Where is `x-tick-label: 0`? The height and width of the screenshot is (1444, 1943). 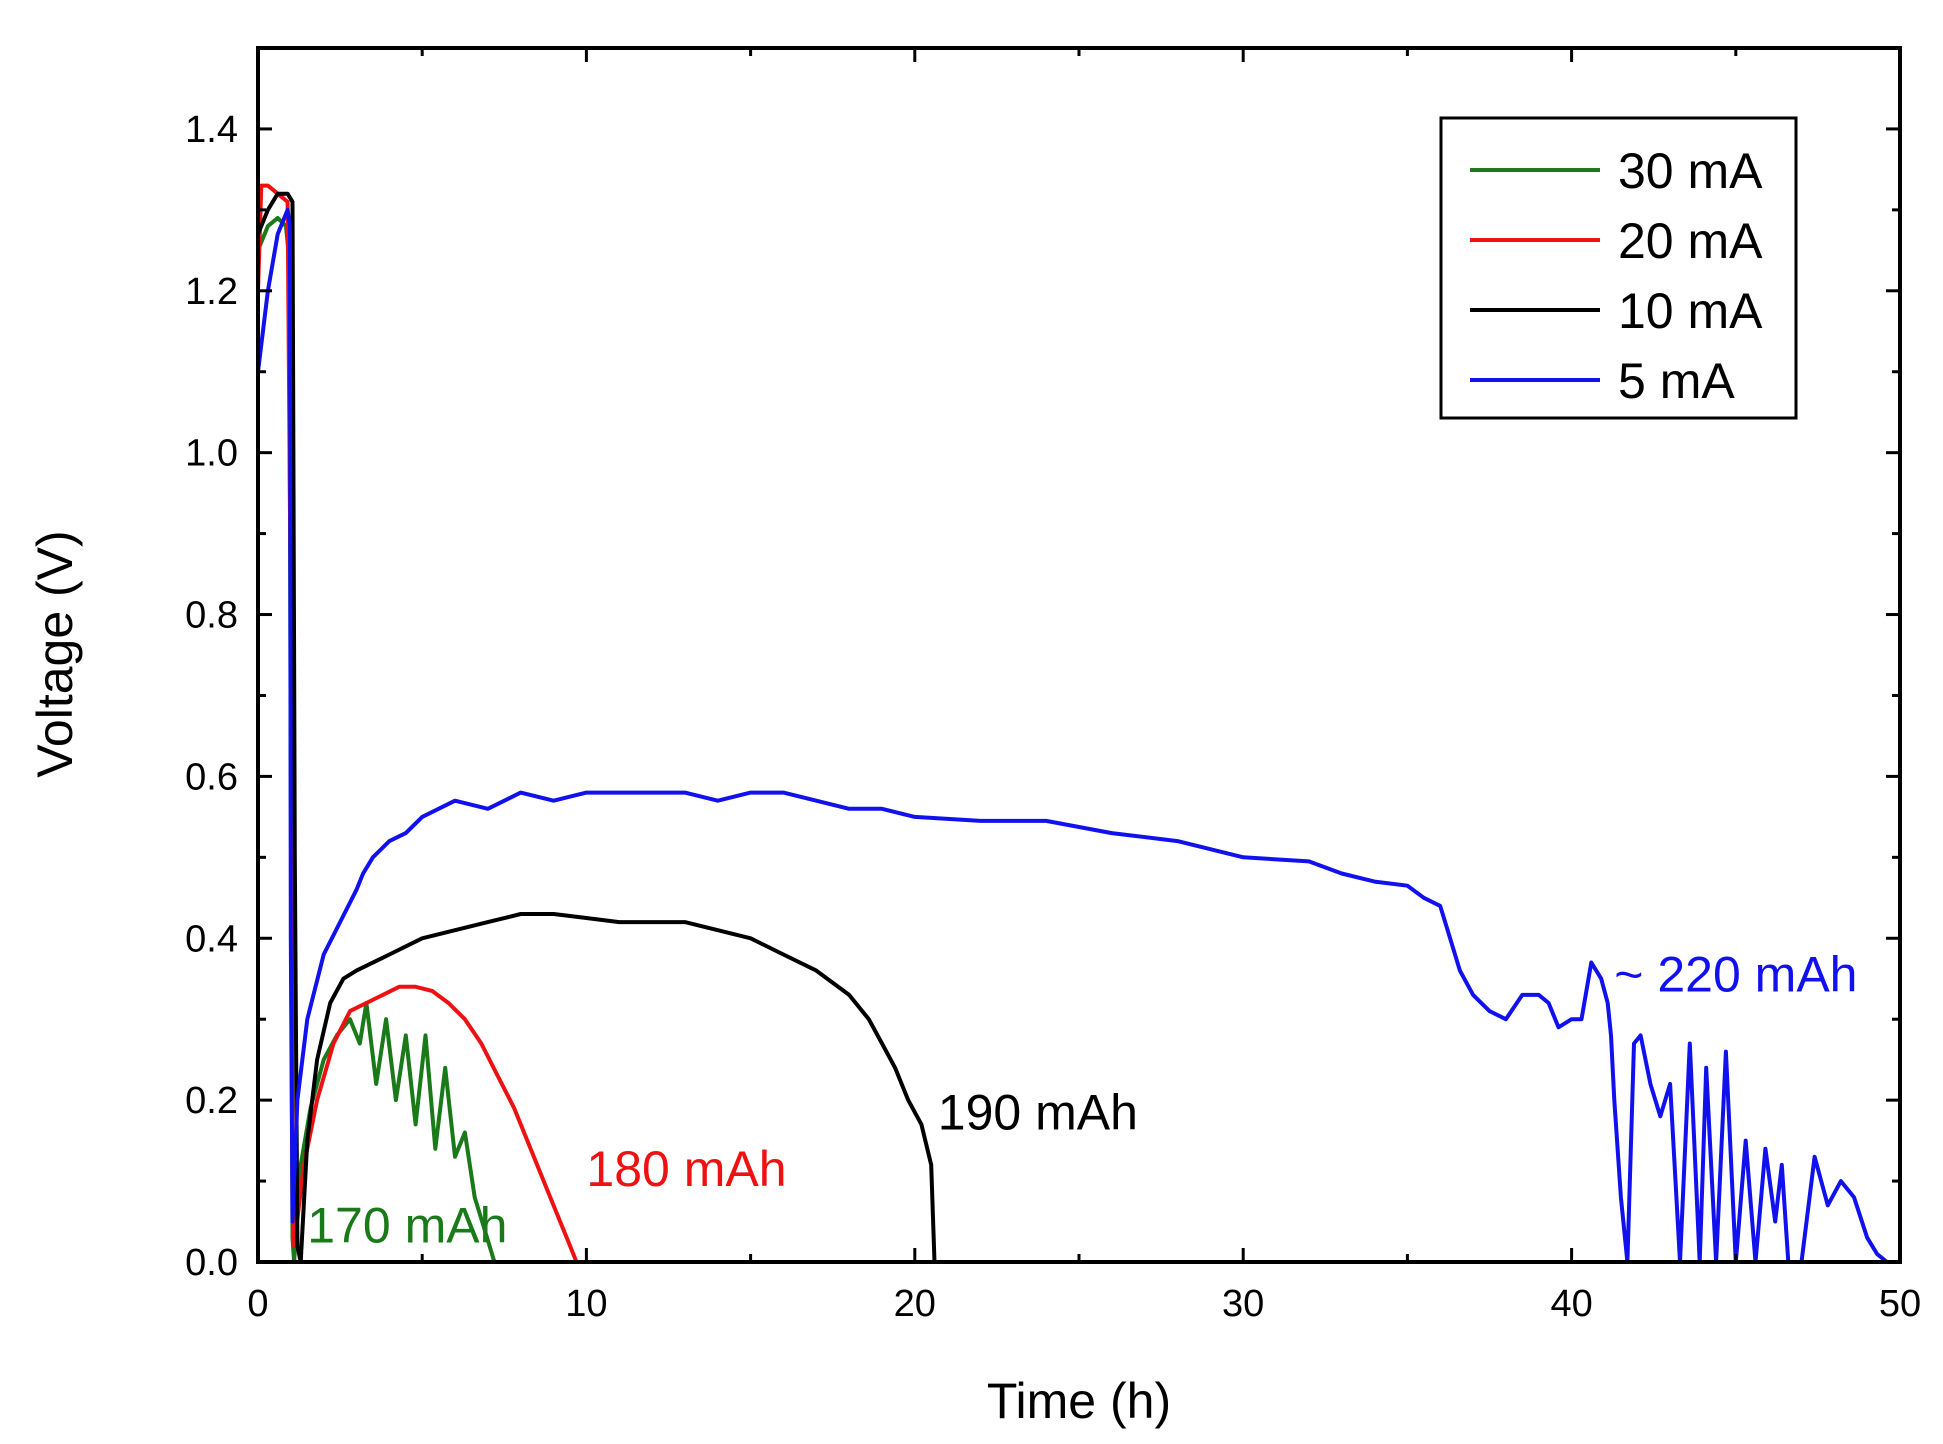
x-tick-label: 0 is located at coordinates (257, 1304).